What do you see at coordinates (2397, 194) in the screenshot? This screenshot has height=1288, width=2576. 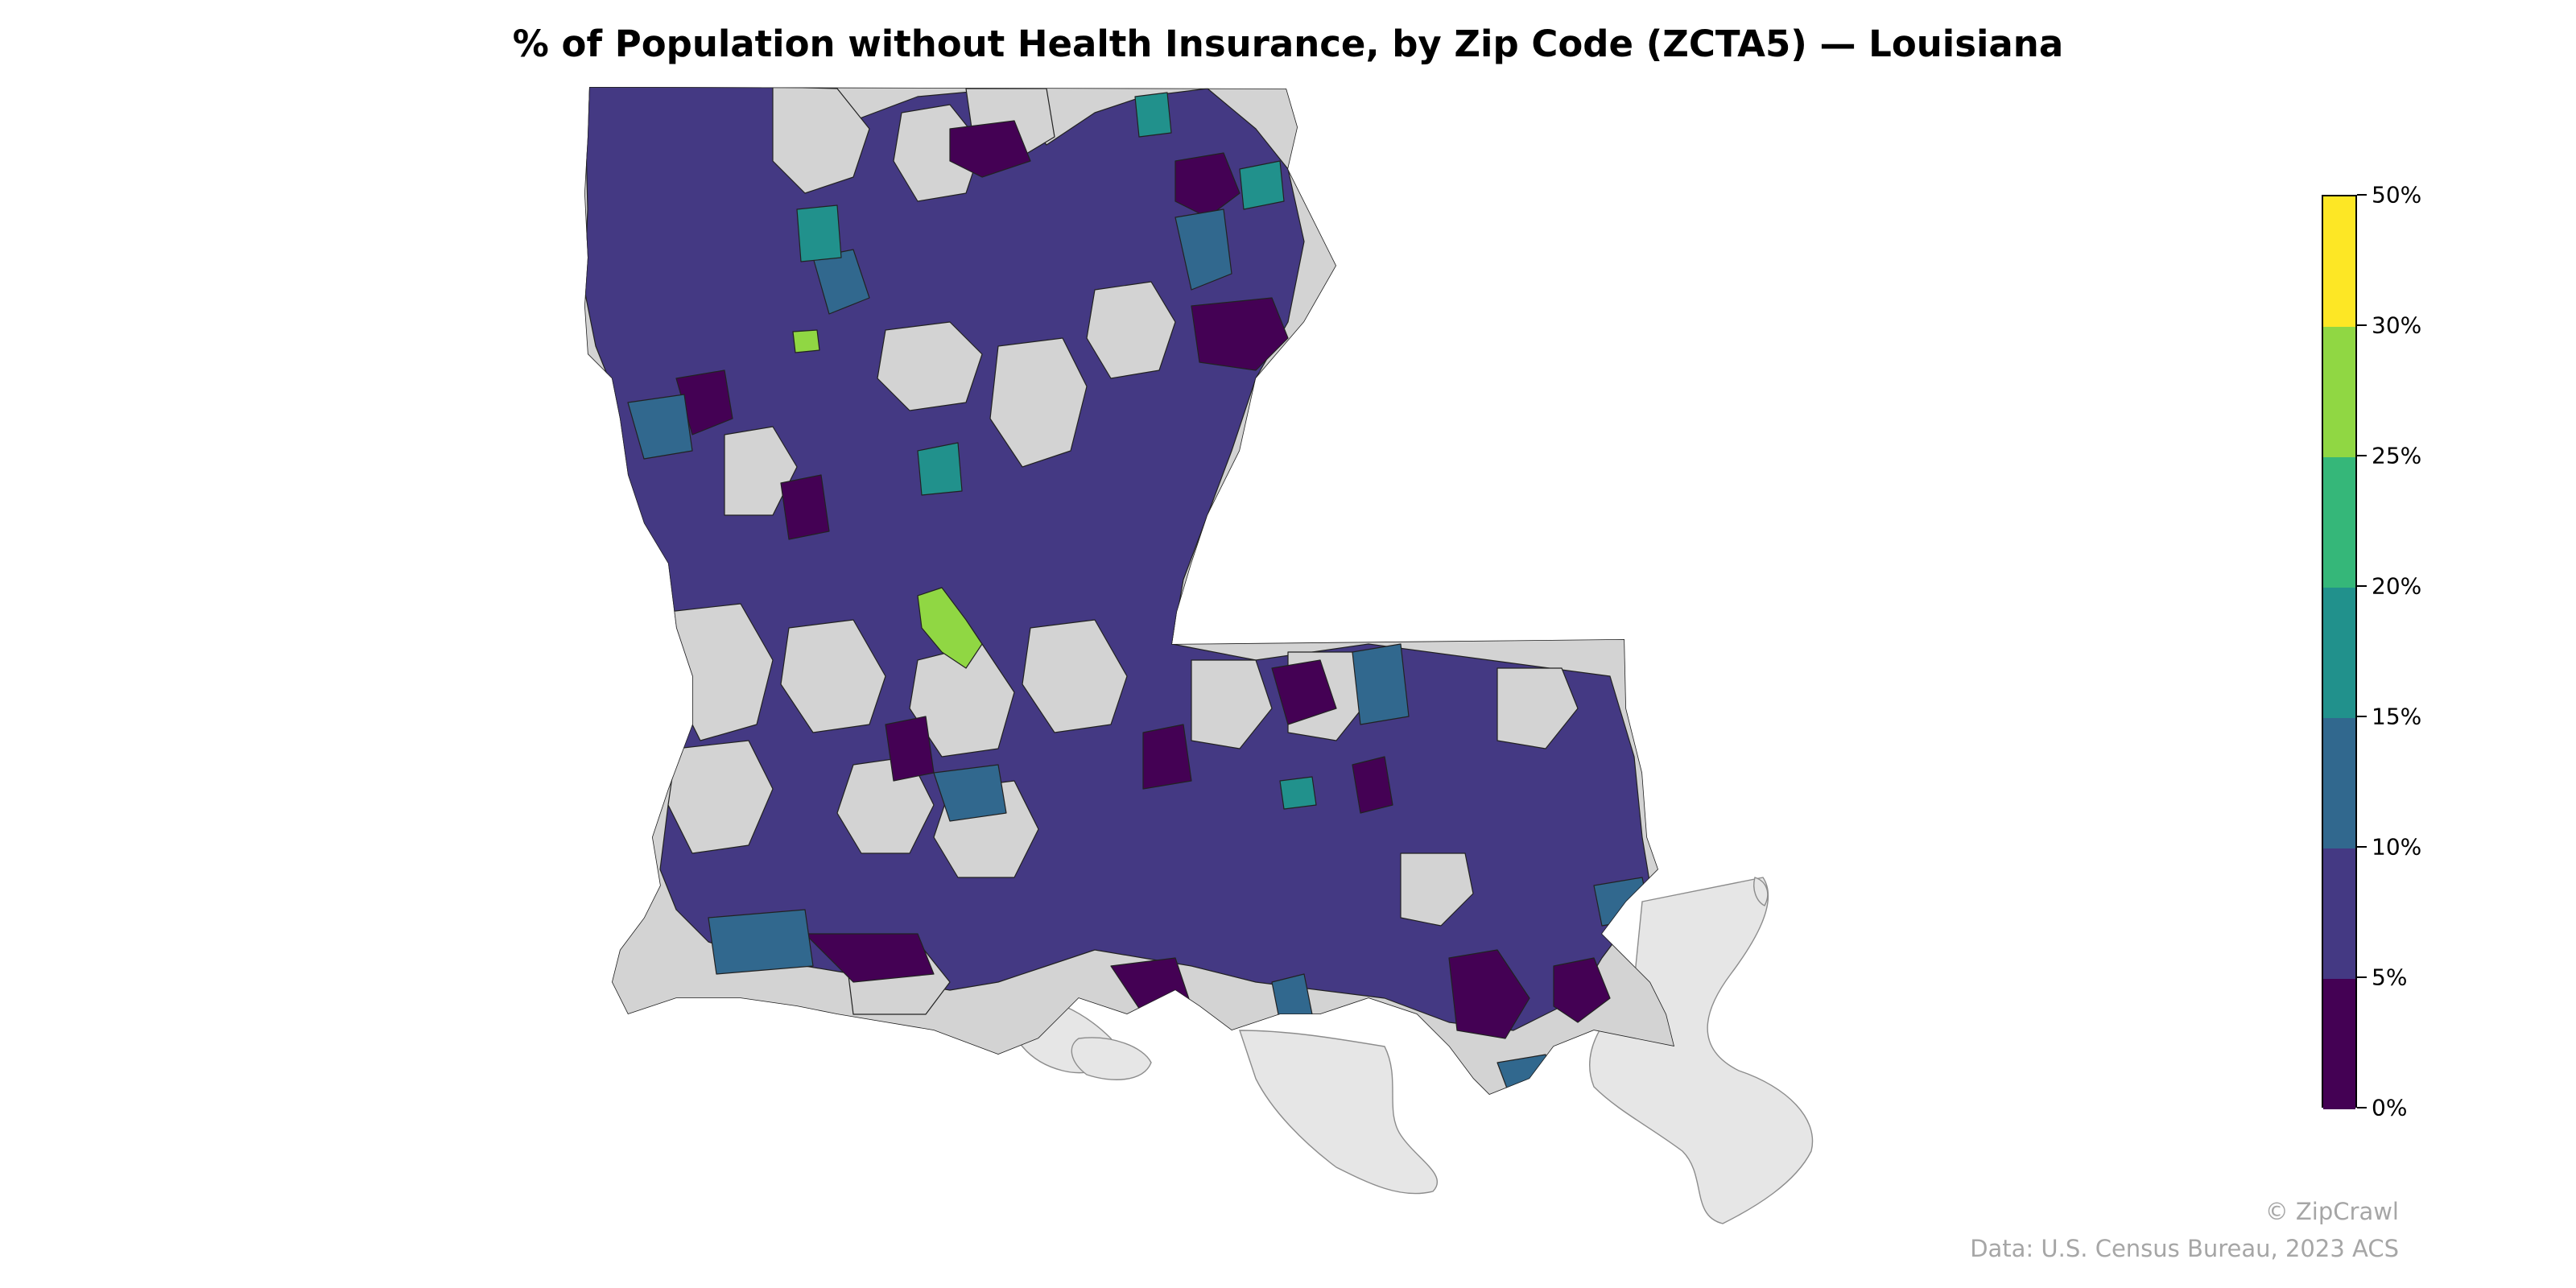 I see `colorbar-tick-label: 50%` at bounding box center [2397, 194].